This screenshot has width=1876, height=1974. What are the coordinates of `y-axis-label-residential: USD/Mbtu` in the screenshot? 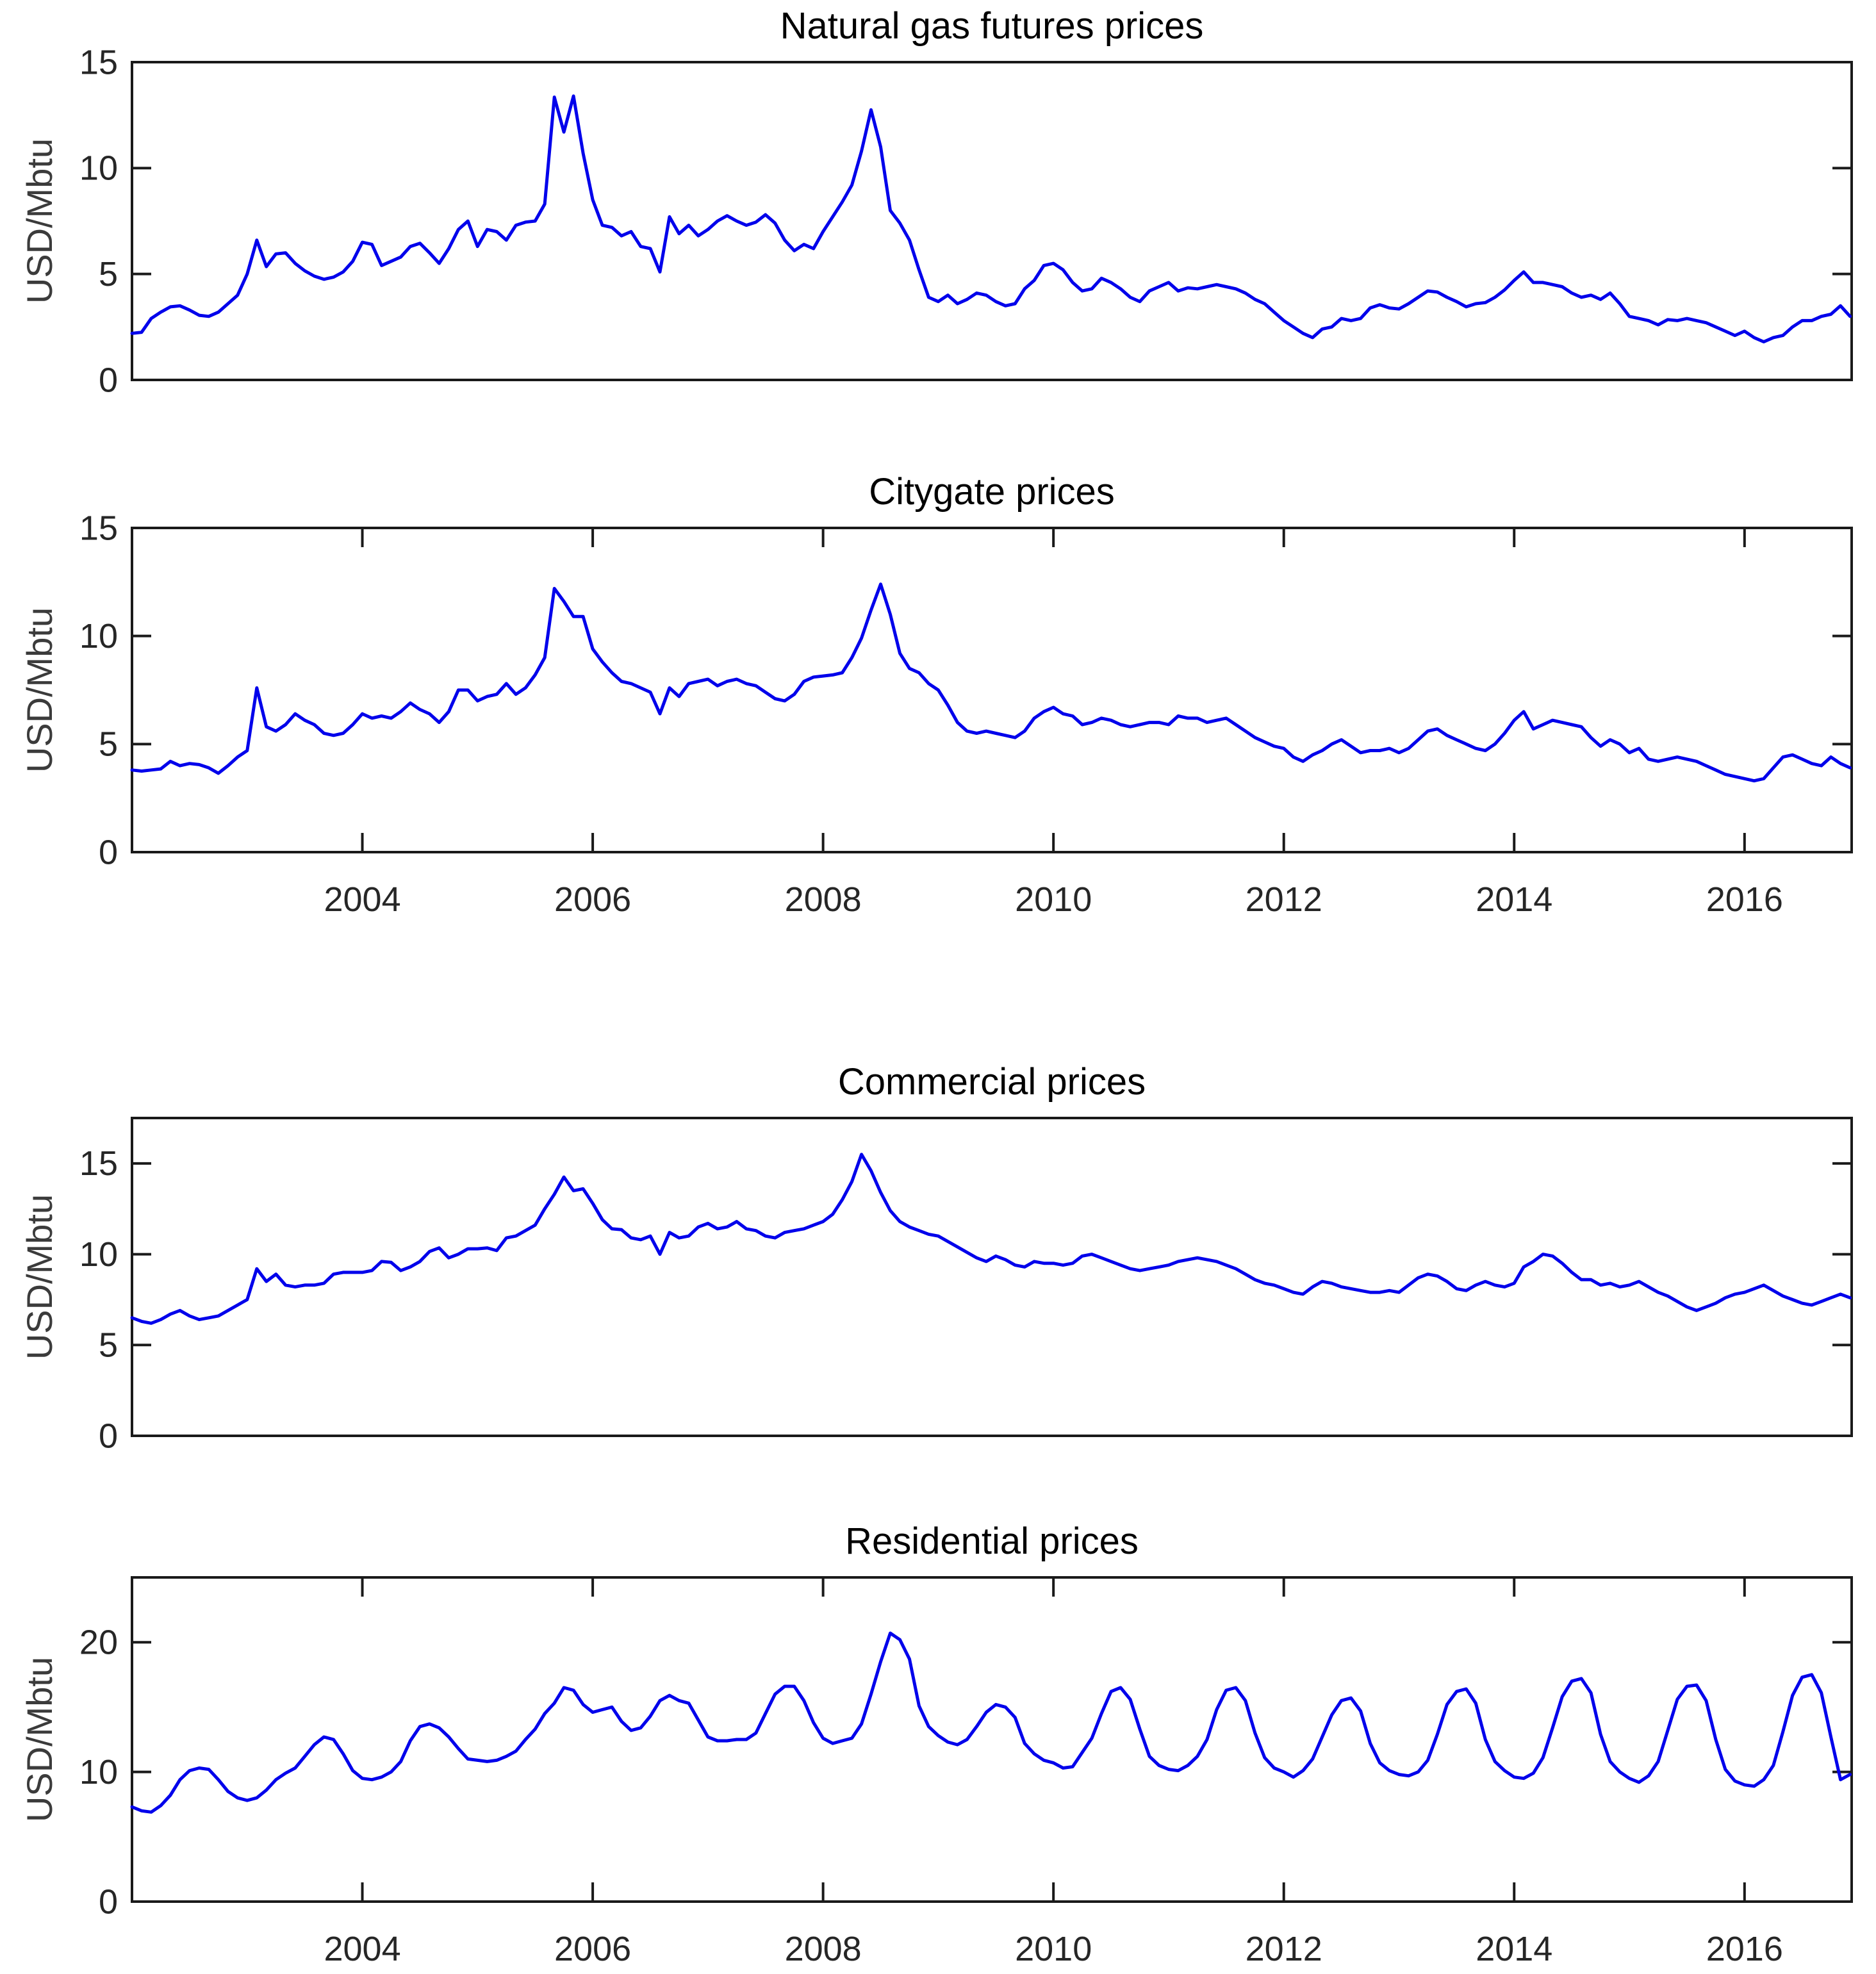 It's located at (39, 1739).